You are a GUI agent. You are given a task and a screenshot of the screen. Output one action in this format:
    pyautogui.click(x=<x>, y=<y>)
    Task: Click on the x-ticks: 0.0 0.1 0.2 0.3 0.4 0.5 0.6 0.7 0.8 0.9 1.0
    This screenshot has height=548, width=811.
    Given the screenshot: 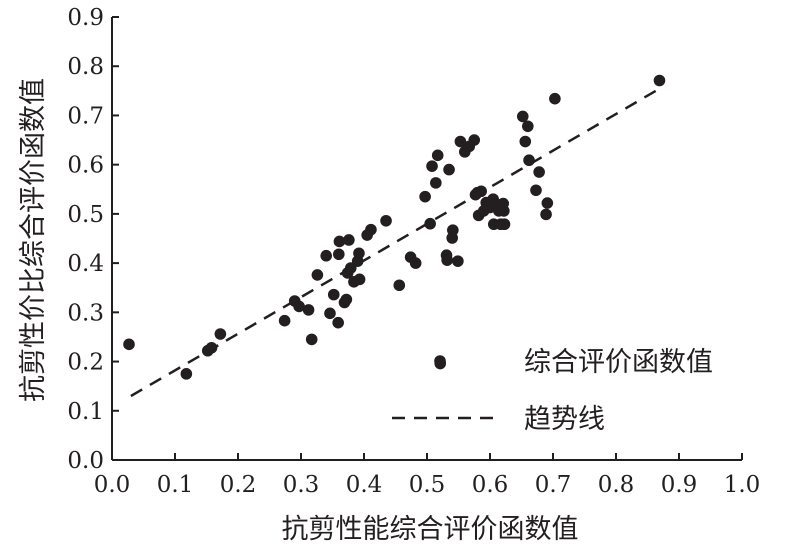 What is the action you would take?
    pyautogui.click(x=427, y=475)
    